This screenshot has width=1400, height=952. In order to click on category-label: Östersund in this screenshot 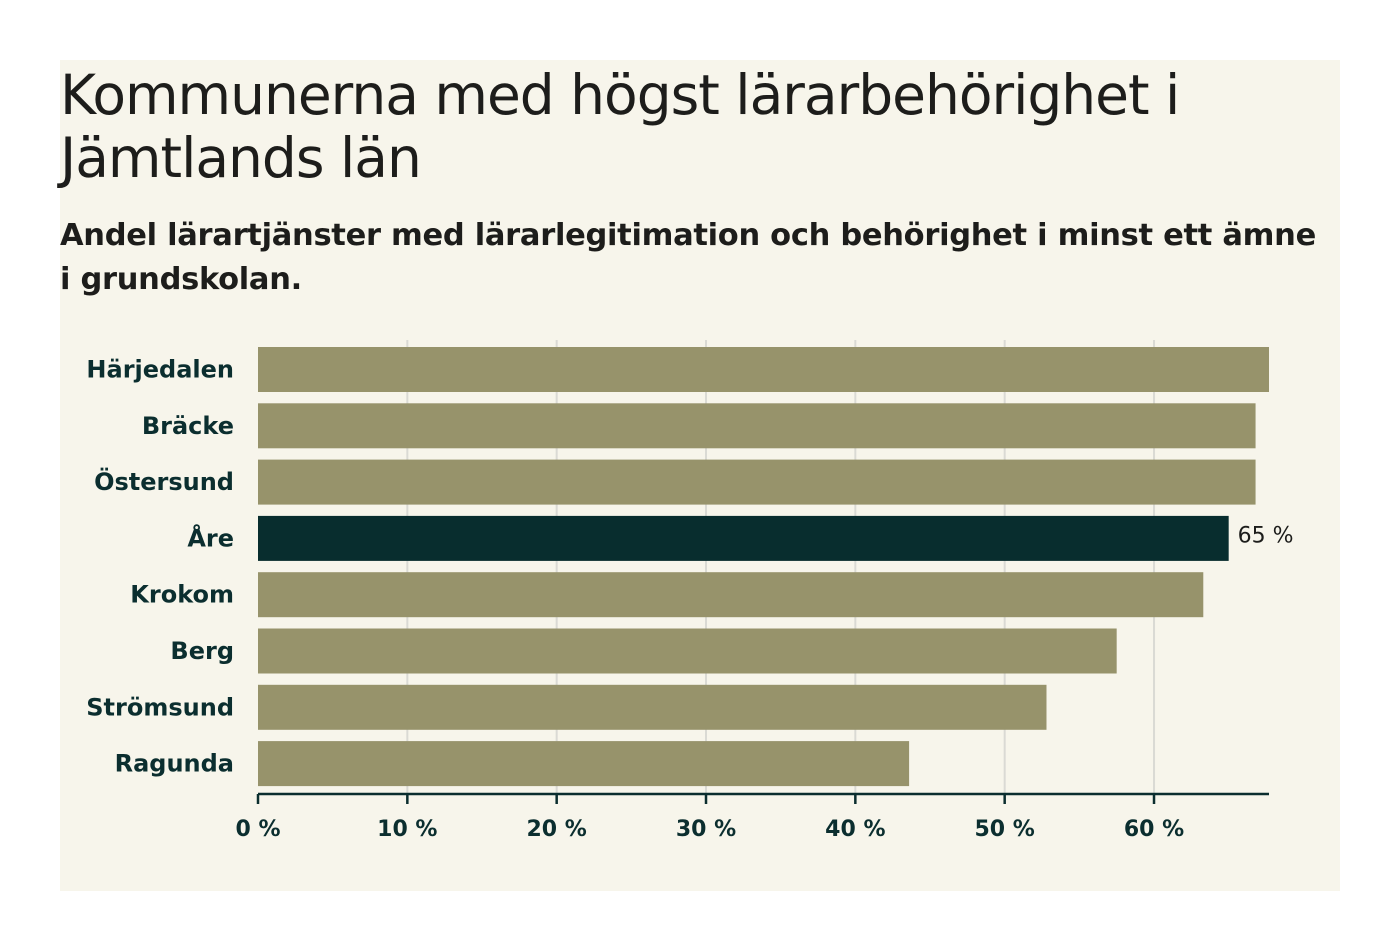, I will do `click(164, 481)`.